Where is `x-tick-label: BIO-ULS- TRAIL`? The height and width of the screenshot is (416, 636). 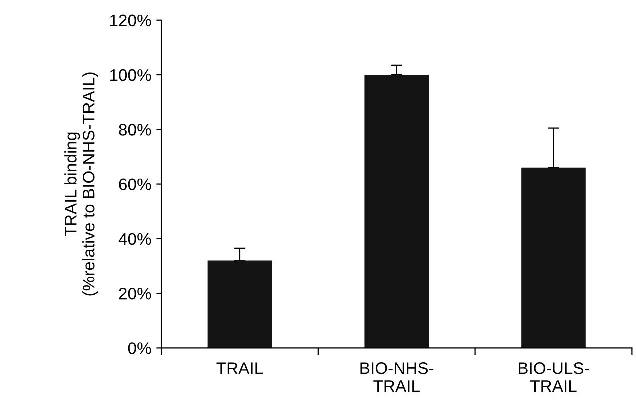
x-tick-label: BIO-ULS- TRAIL is located at coordinates (554, 377).